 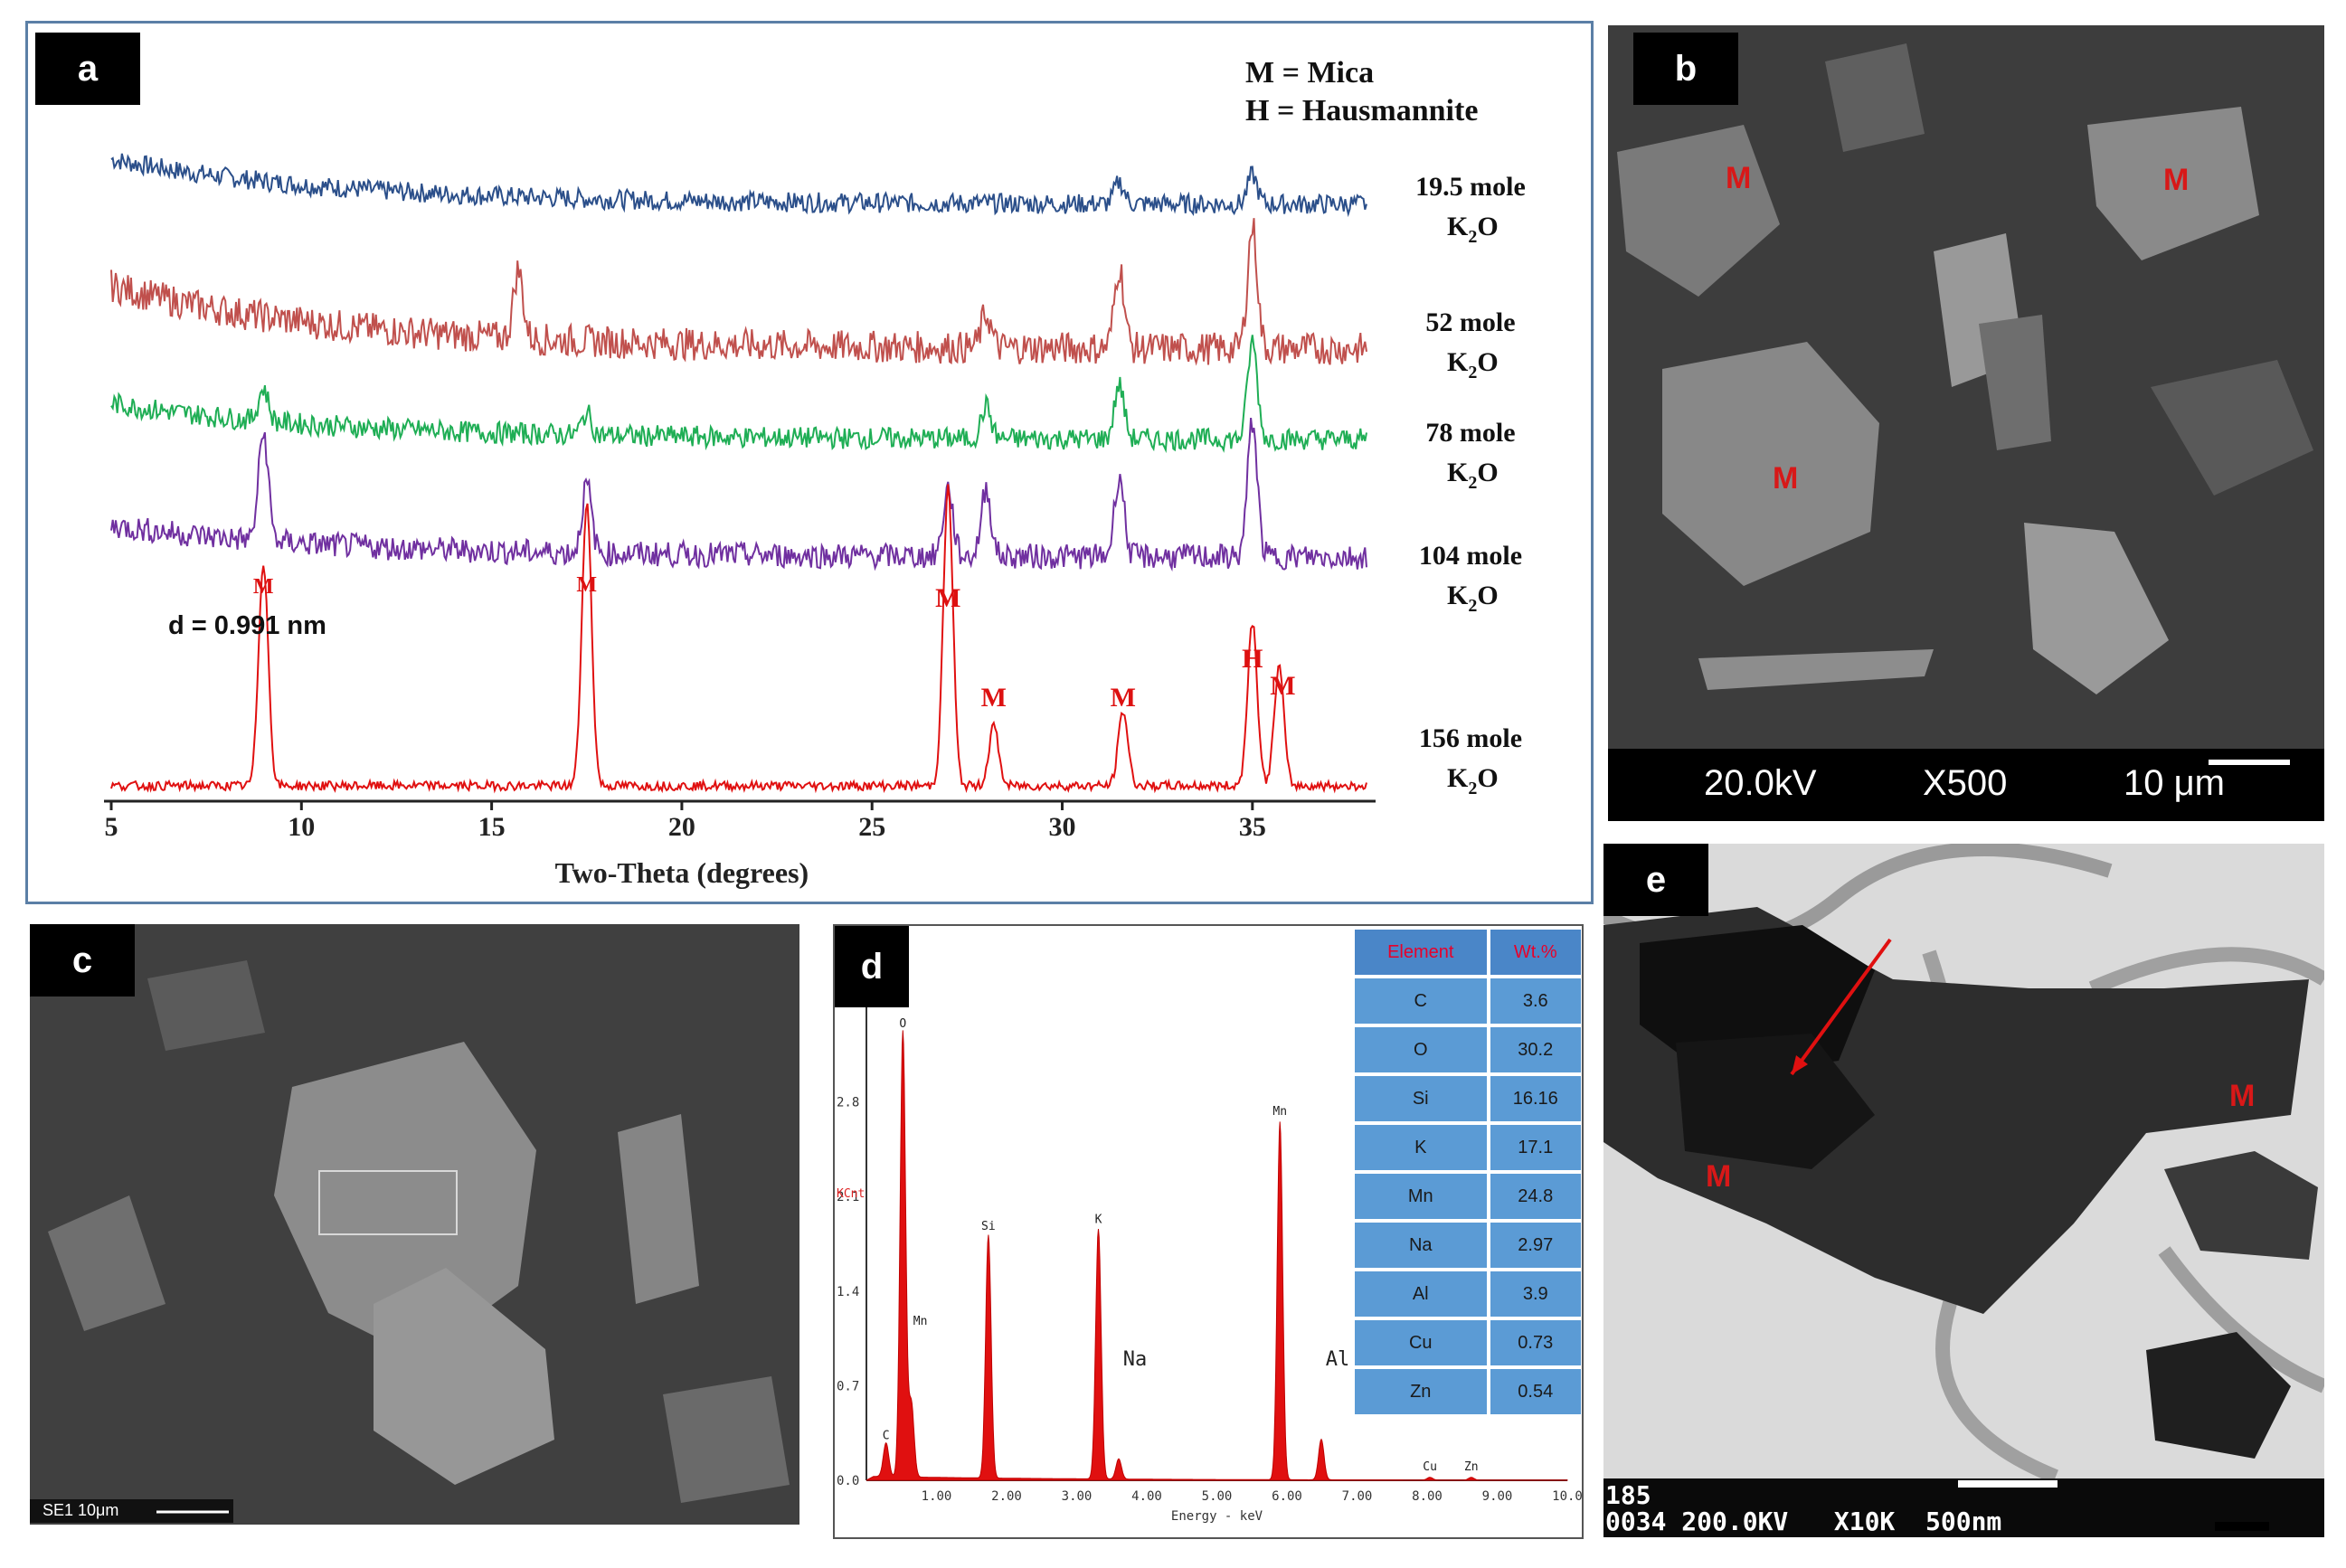 I want to click on table-row: Si 16.16, so click(x=1468, y=1098).